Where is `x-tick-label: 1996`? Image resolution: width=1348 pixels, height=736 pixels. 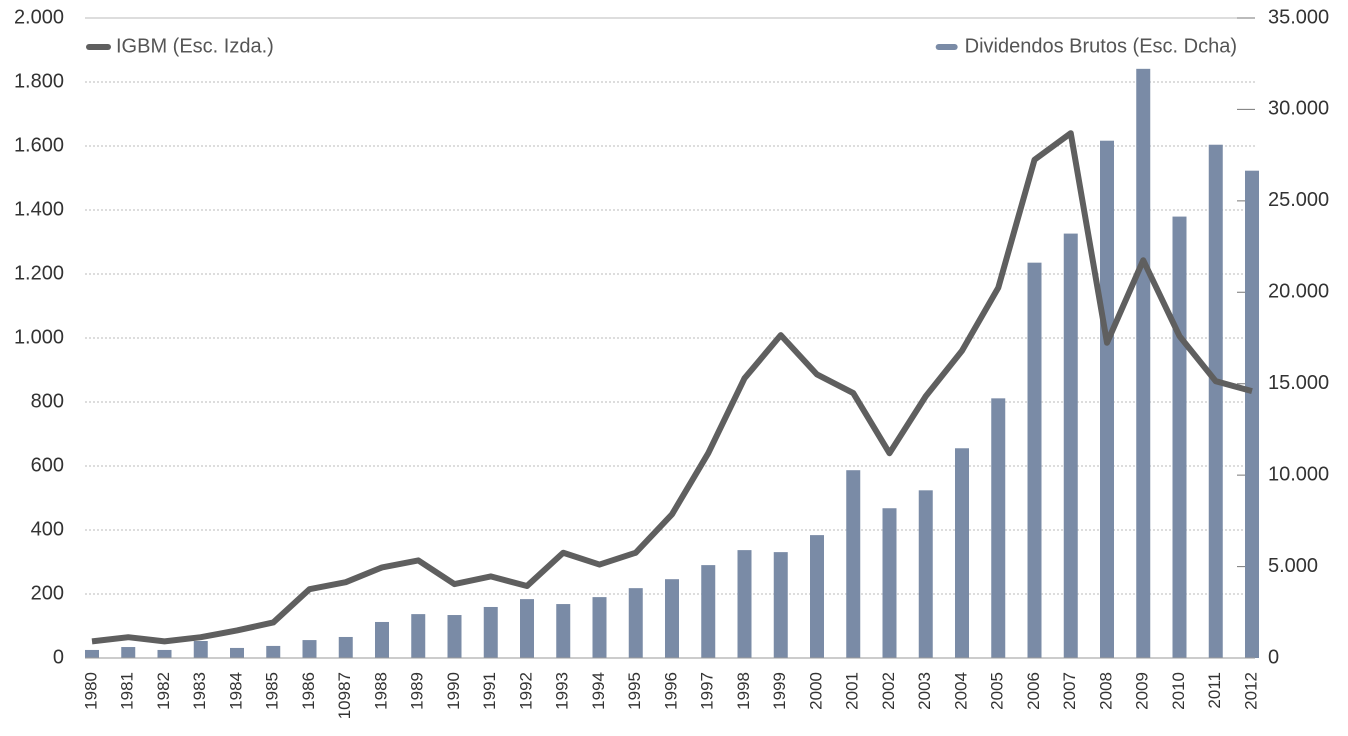
x-tick-label: 1996 is located at coordinates (670, 691).